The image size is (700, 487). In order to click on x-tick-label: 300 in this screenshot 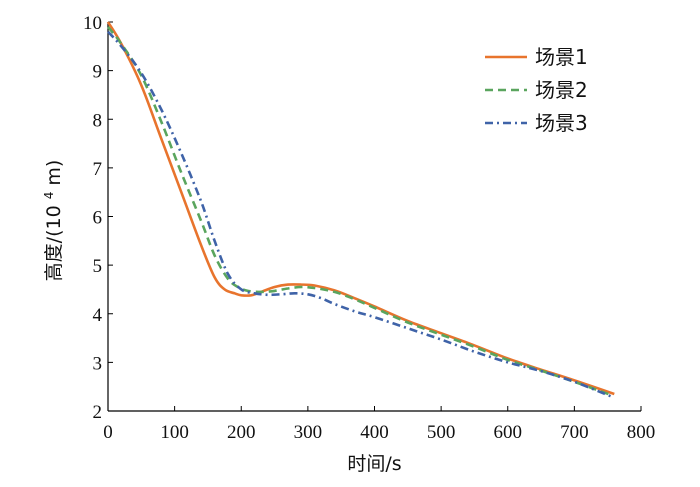, I will do `click(308, 432)`.